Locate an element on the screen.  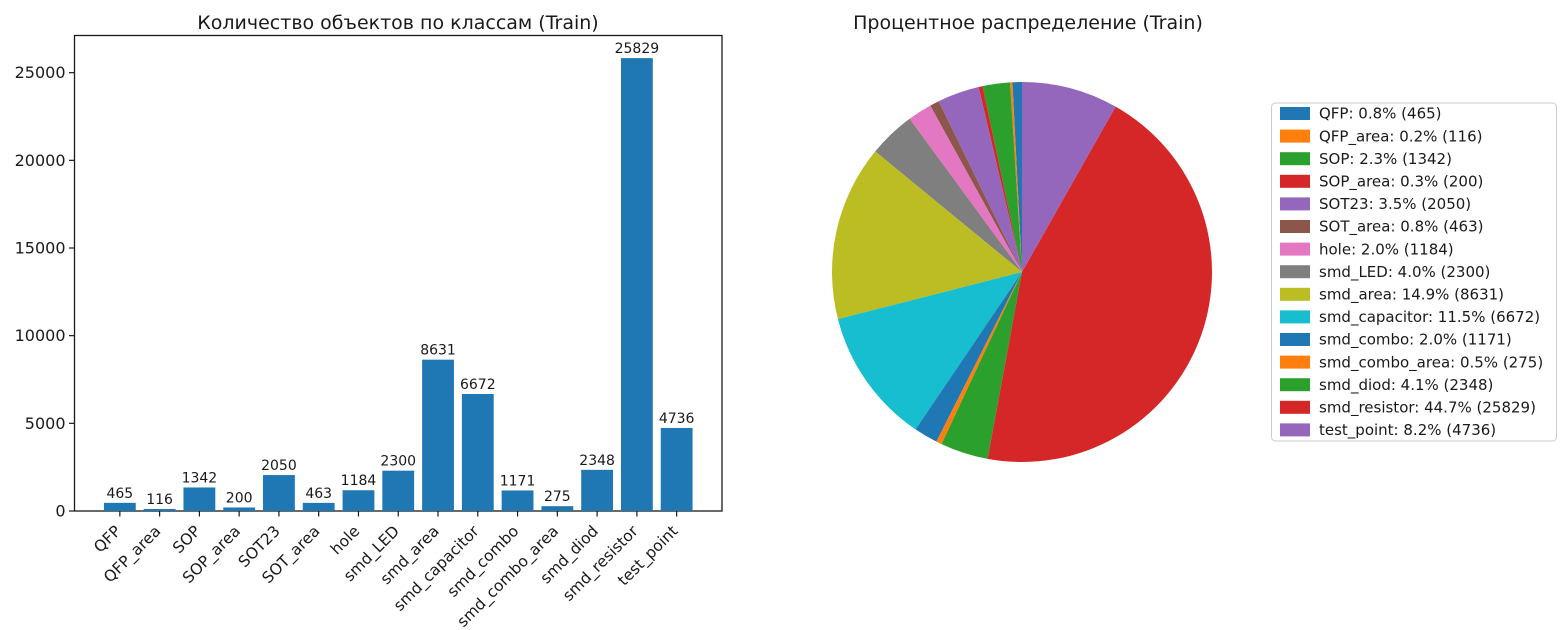
legend-swatch-smd_combo is located at coordinates (1295, 339).